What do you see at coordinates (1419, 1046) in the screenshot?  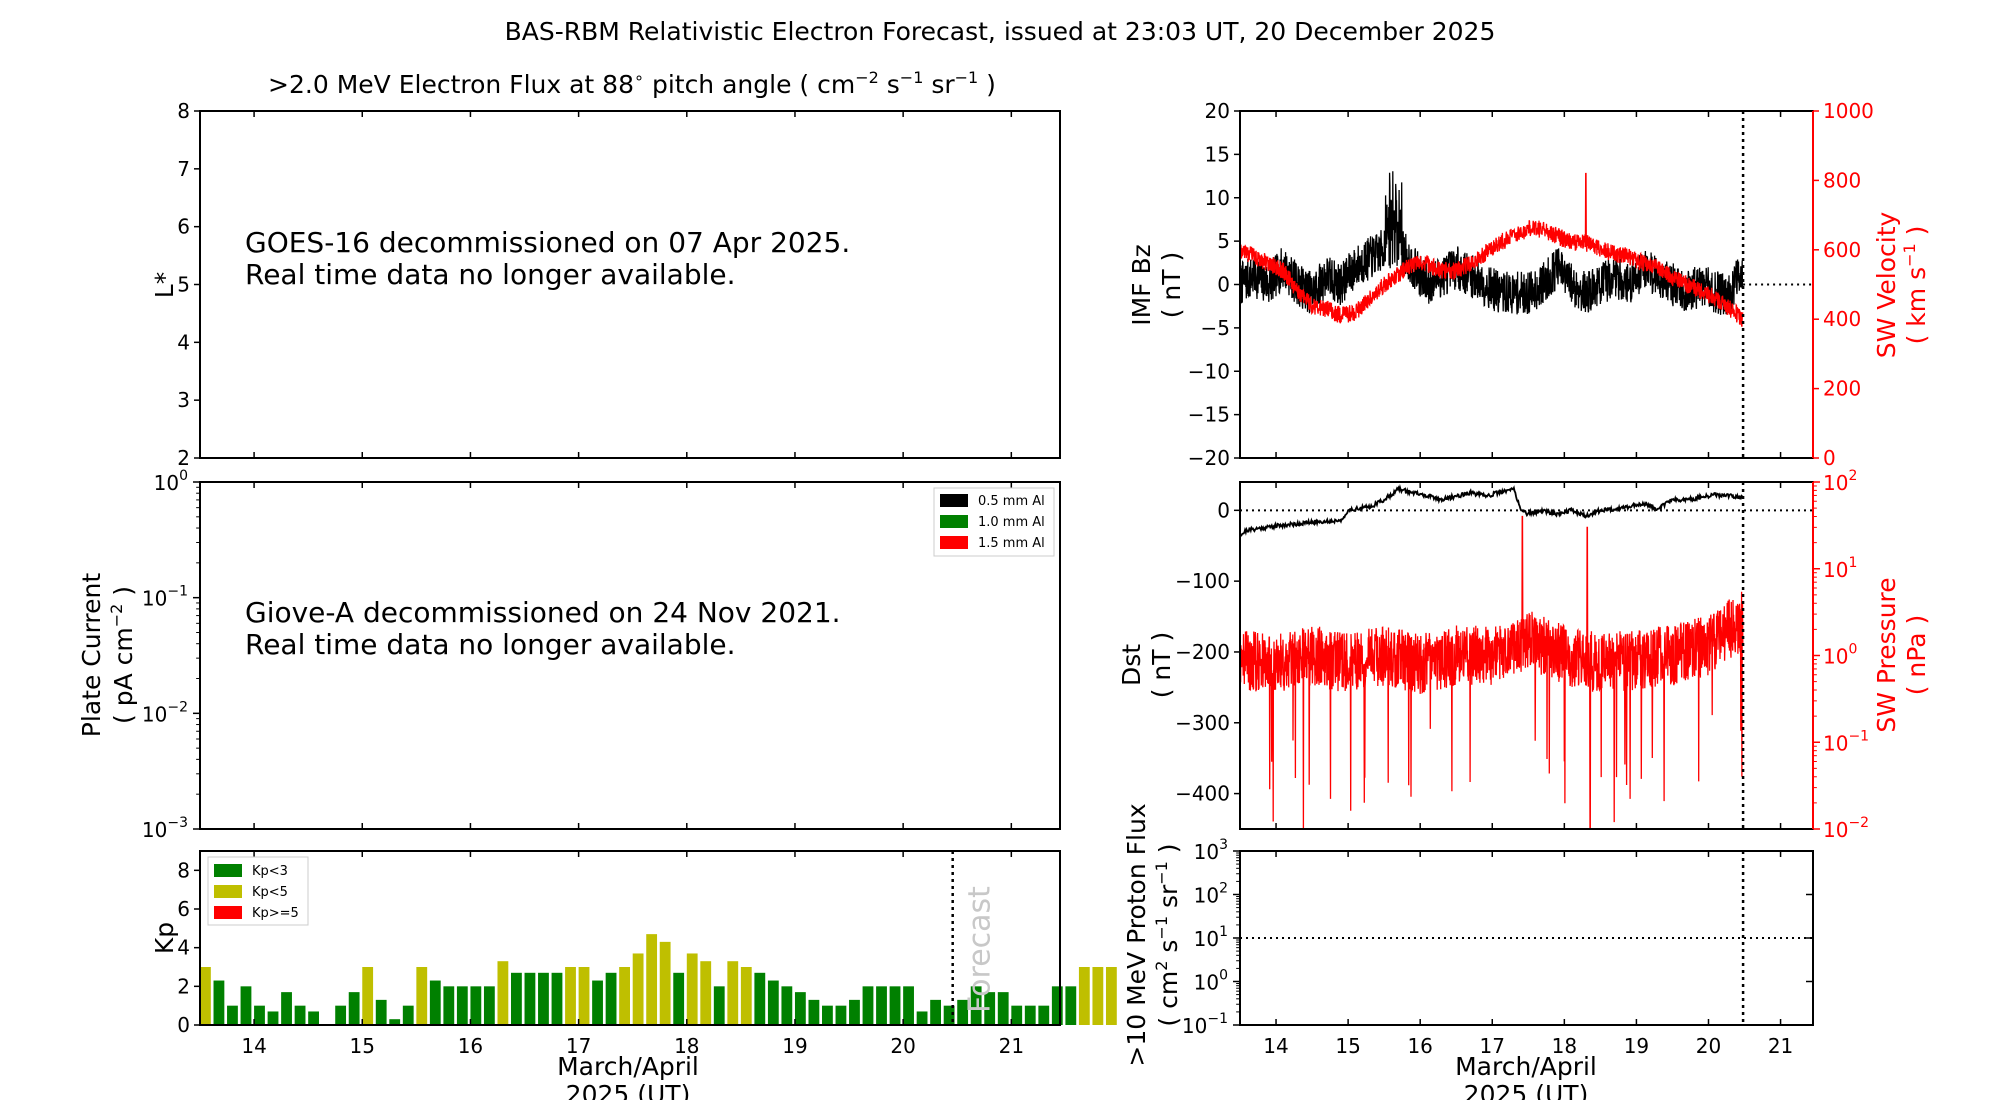 I see `x-tick-label: 16` at bounding box center [1419, 1046].